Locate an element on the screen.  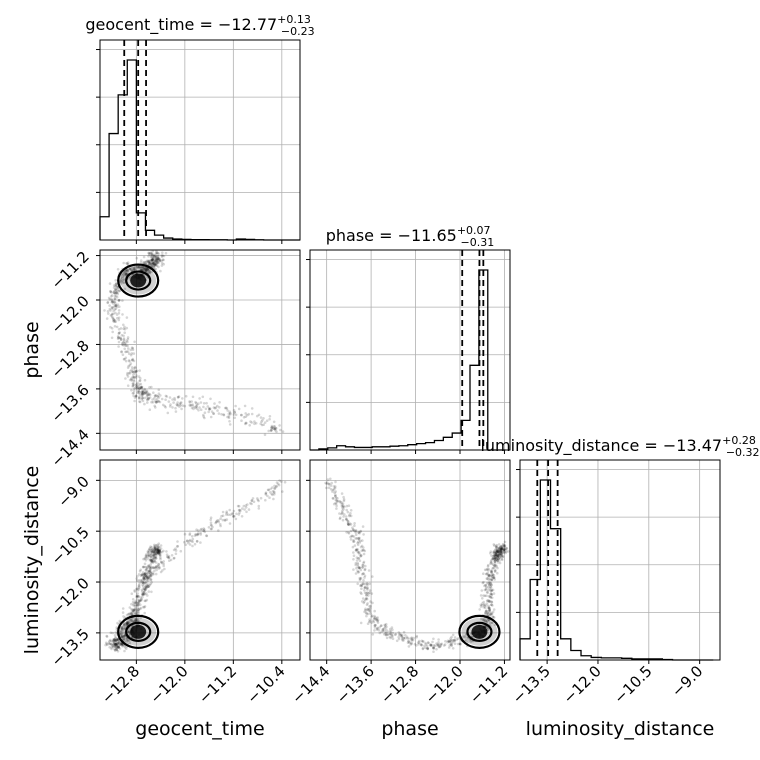
xtick-label-phase: −11.2 is located at coordinates (488, 684).